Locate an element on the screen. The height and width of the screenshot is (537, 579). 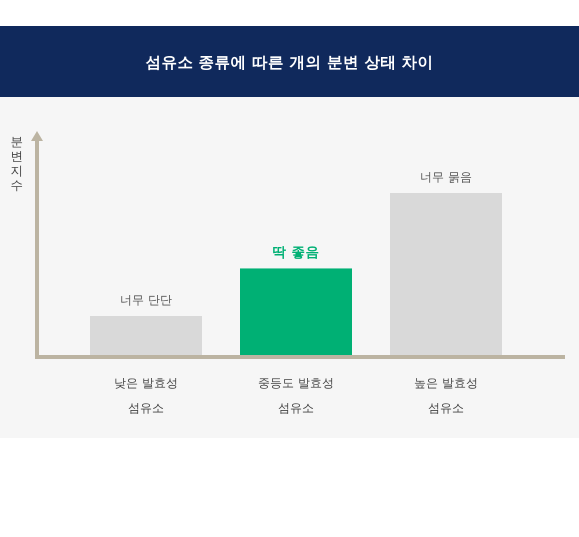
title: 섬유소 종류에 따른 개의 분변 상태 차이 is located at coordinates (289, 63).